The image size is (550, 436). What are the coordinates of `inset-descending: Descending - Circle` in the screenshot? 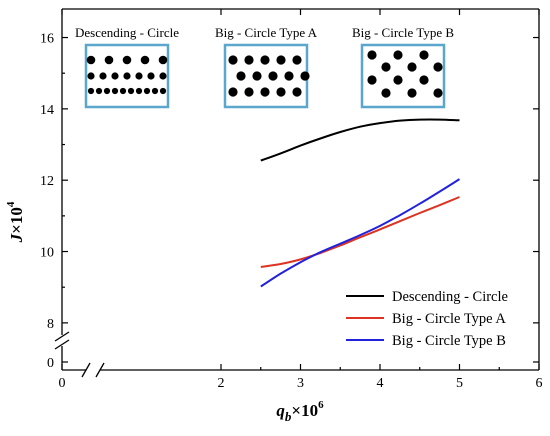 It's located at (127, 67).